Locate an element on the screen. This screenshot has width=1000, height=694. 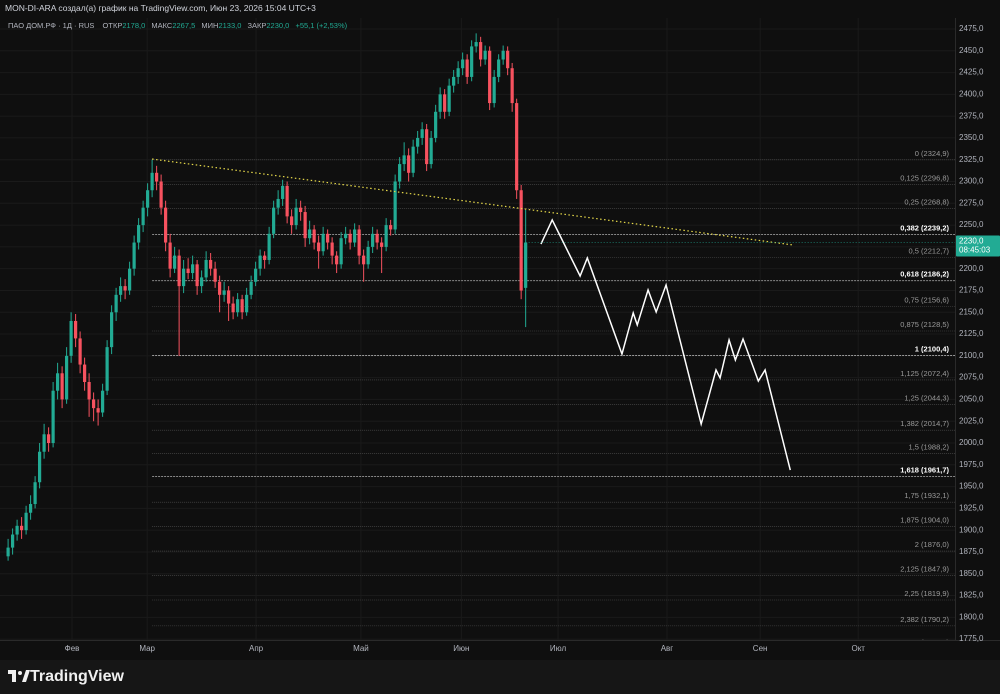
y-tick-label: 2400,0 is located at coordinates (971, 93).